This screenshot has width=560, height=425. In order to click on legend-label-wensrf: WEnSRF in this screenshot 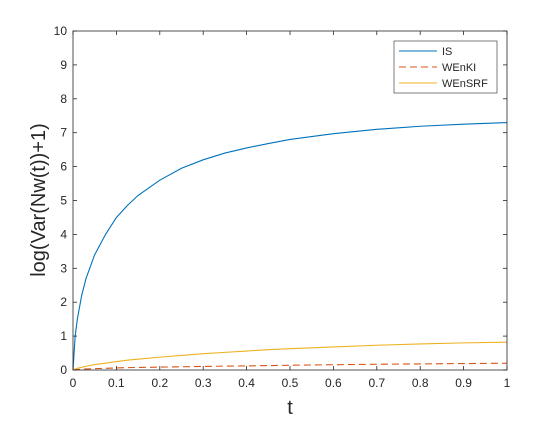, I will do `click(465, 84)`.